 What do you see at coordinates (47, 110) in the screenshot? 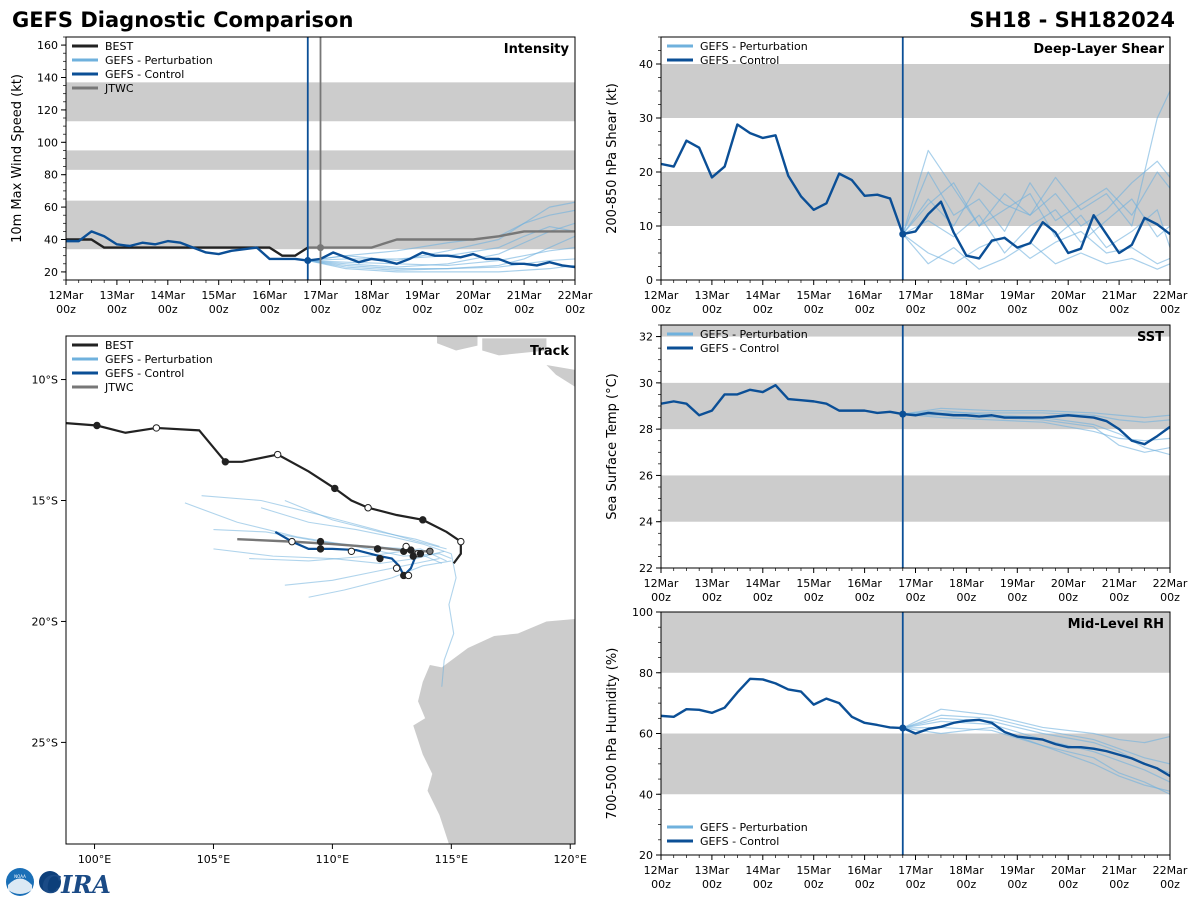
I see `y-tick-label: 120` at bounding box center [47, 110].